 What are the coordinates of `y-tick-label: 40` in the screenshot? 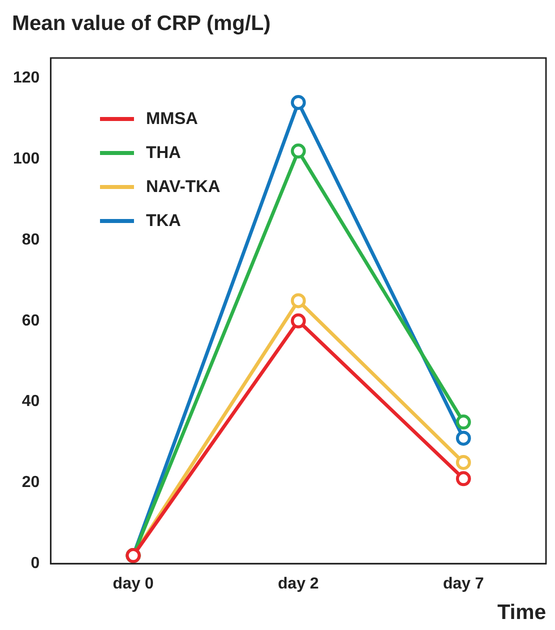 It's located at (31, 401).